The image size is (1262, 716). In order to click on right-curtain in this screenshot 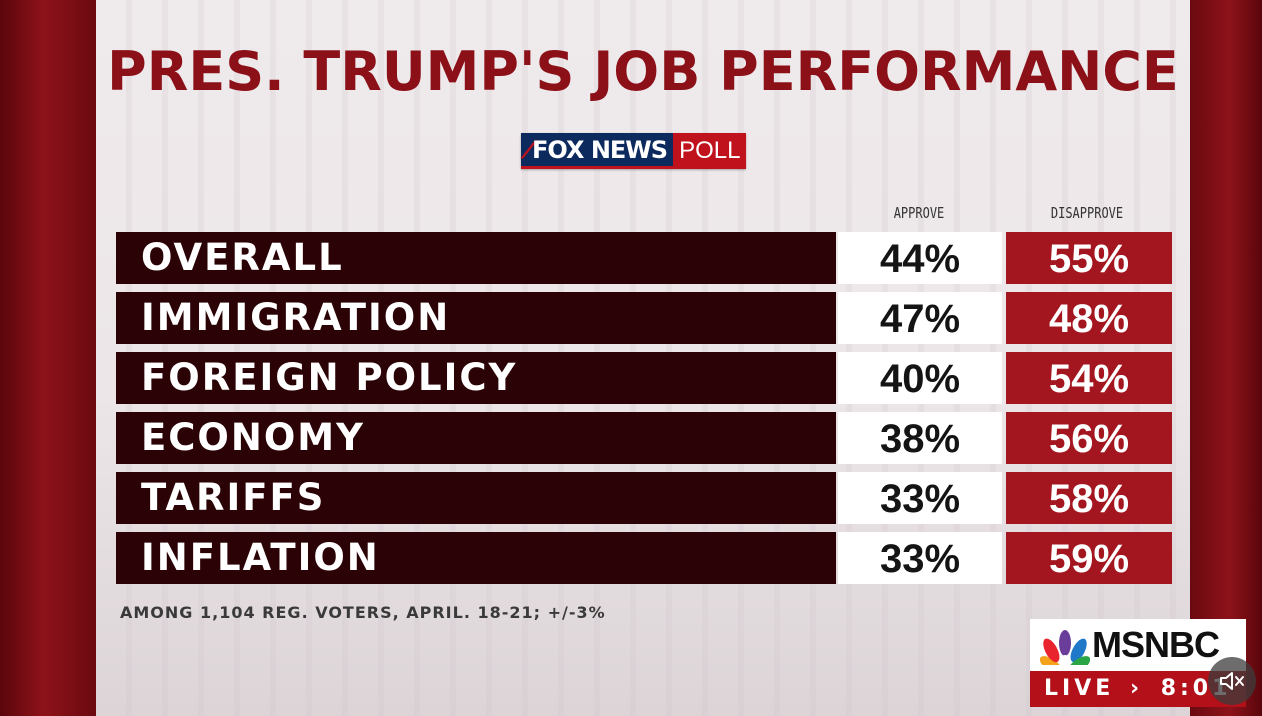, I will do `click(1226, 358)`.